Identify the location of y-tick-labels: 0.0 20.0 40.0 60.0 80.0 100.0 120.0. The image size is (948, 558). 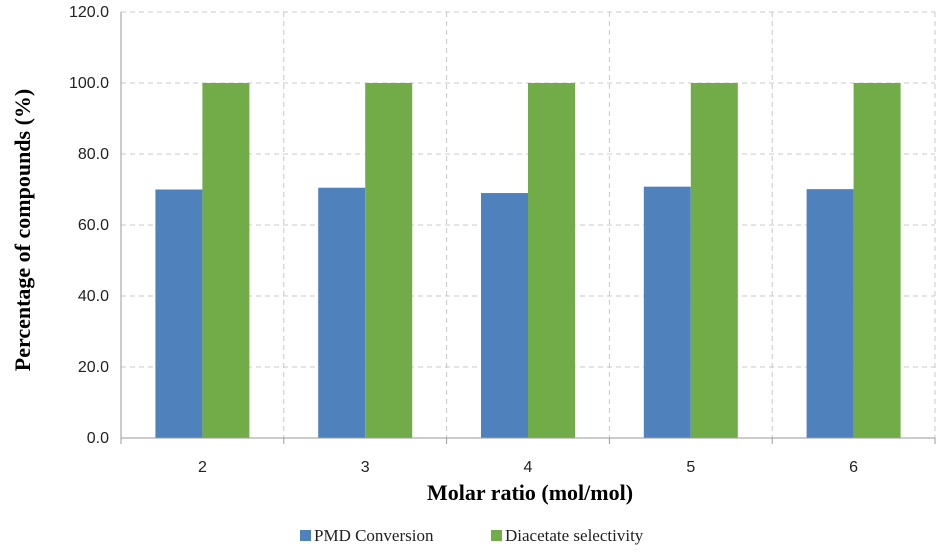
(89, 225).